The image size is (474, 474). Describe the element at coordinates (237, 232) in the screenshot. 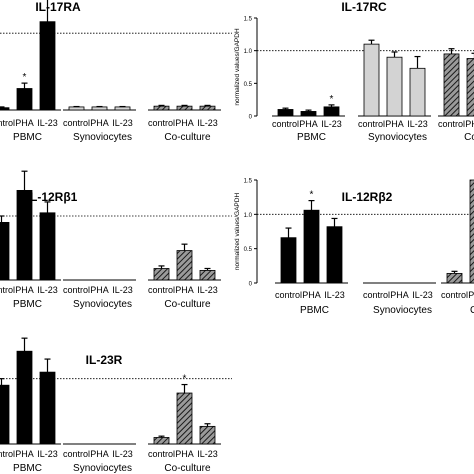

I see `y-axis-label: normalized values/GAPDH` at that location.